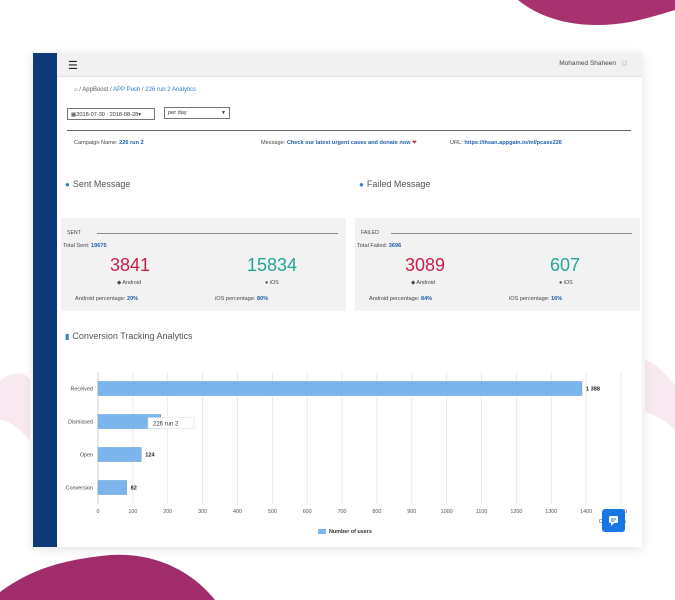 This screenshot has width=675, height=600. Describe the element at coordinates (342, 512) in the screenshot. I see `x-tick-label: 700` at that location.